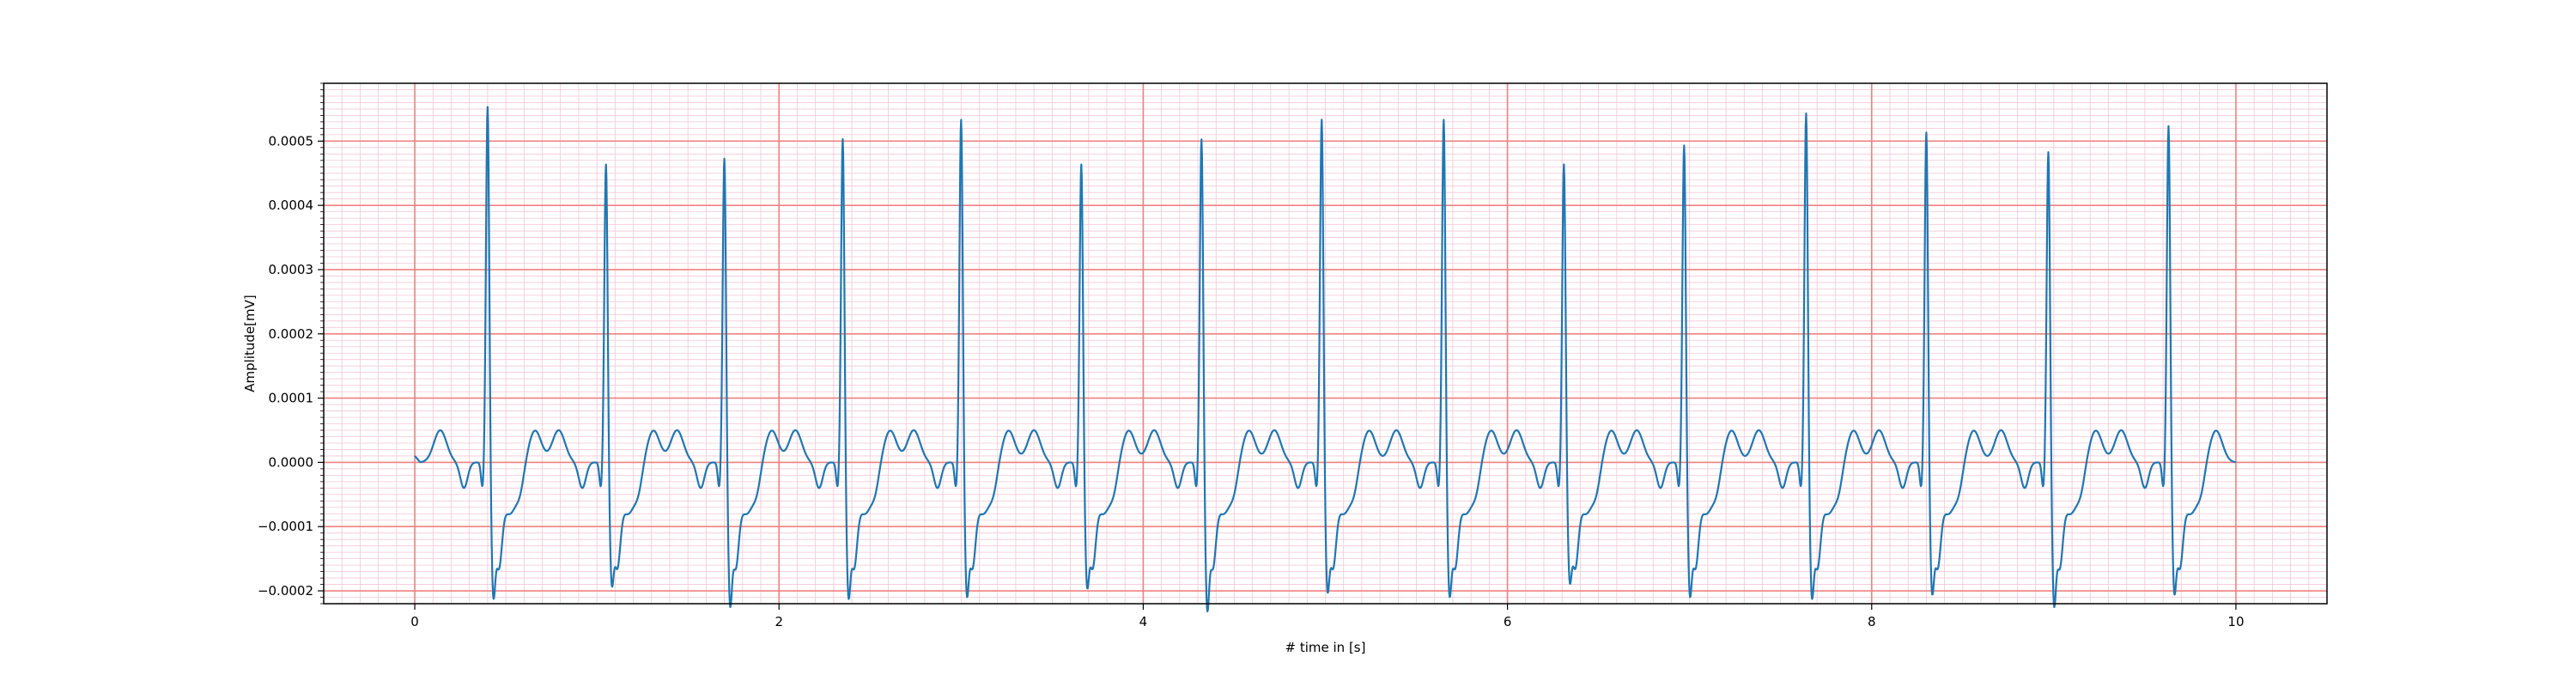 This screenshot has height=687, width=2576. I want to click on x-axis: 0 2 4 6 8 10, so click(1327, 616).